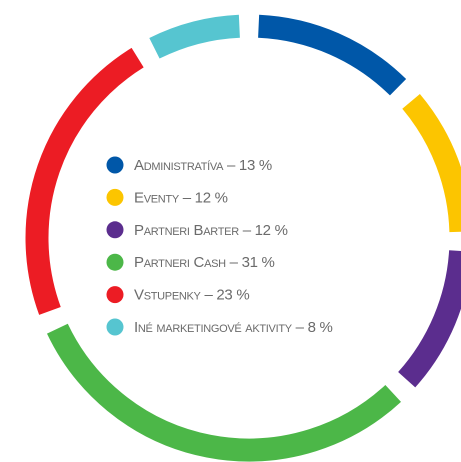 This screenshot has height=462, width=461. Describe the element at coordinates (191, 295) in the screenshot. I see `legend-label: Vstupenky – 23 %` at that location.